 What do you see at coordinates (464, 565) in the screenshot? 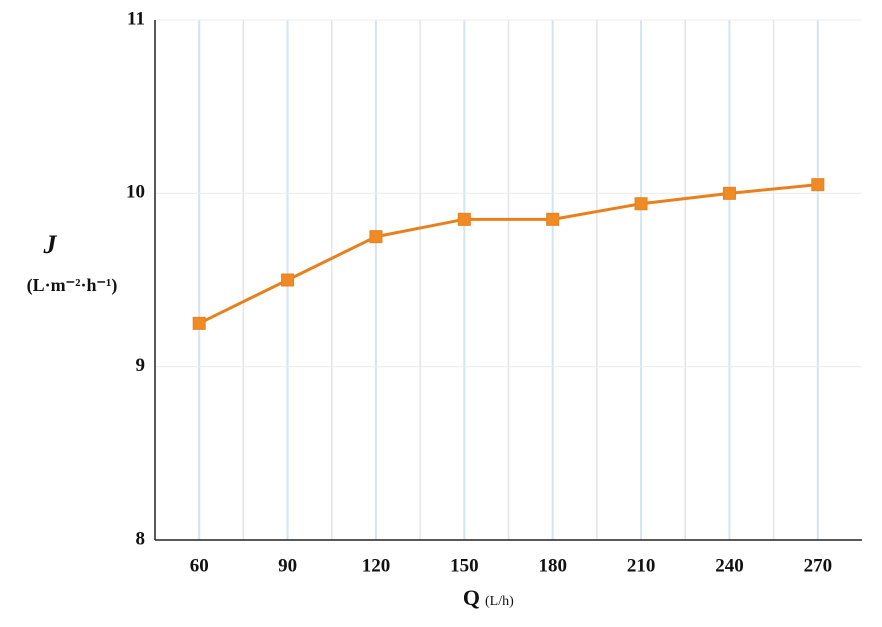
I see `x-tick-label: 150` at bounding box center [464, 565].